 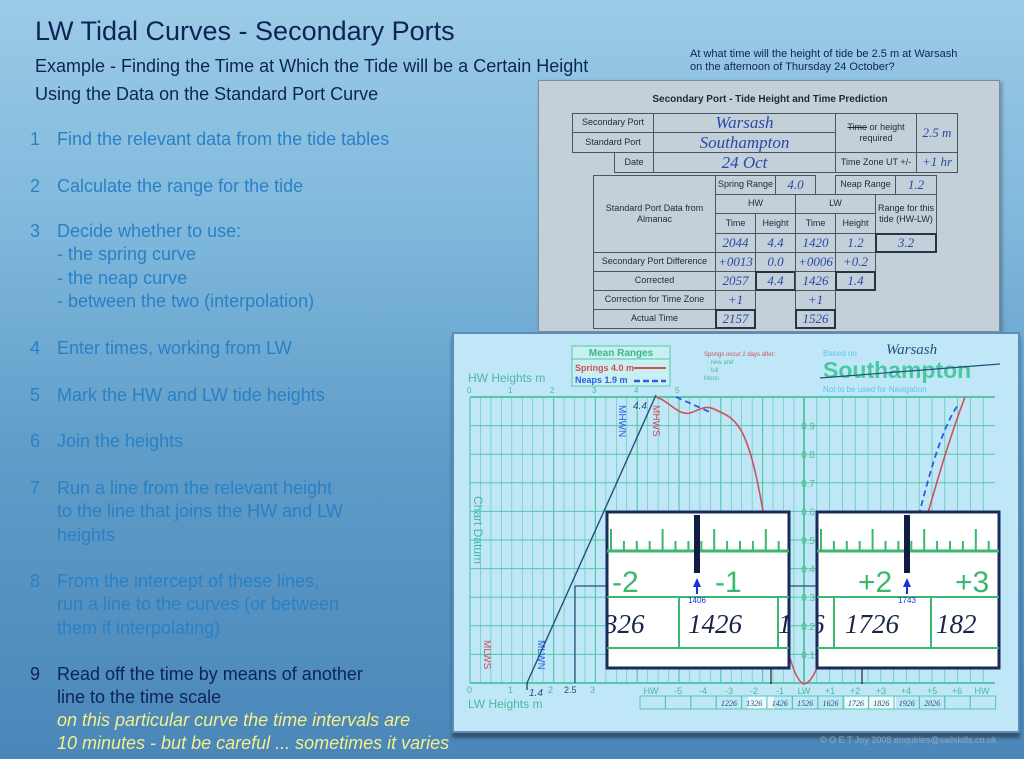 I want to click on inset-cell-value: 1726, so click(x=872, y=624).